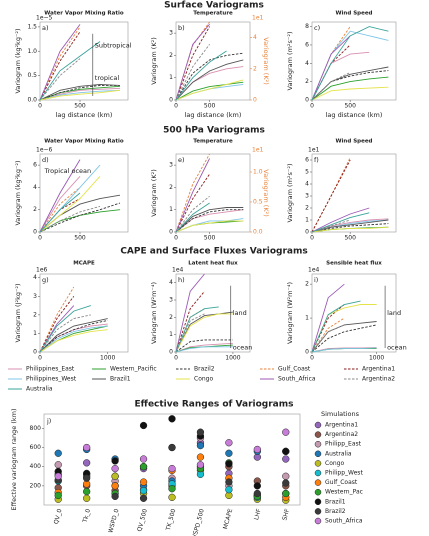  Describe the element at coordinates (45, 280) in the screenshot. I see `panel-label: g)` at that location.